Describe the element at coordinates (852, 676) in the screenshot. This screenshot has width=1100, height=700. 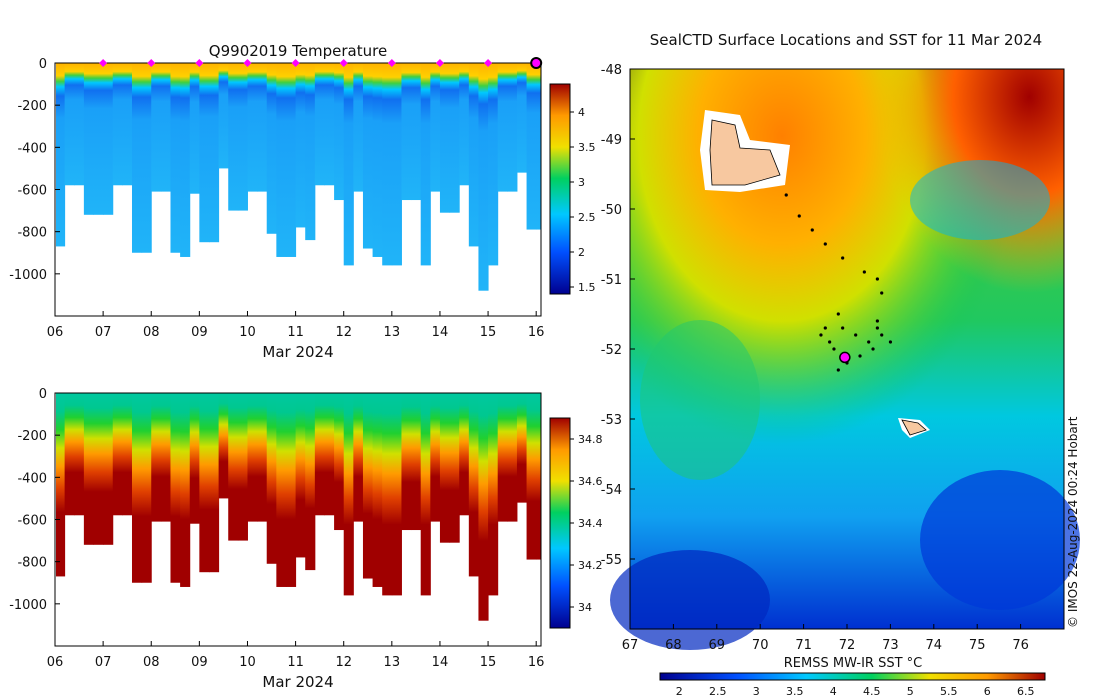
I see `sst-colorbar` at that location.